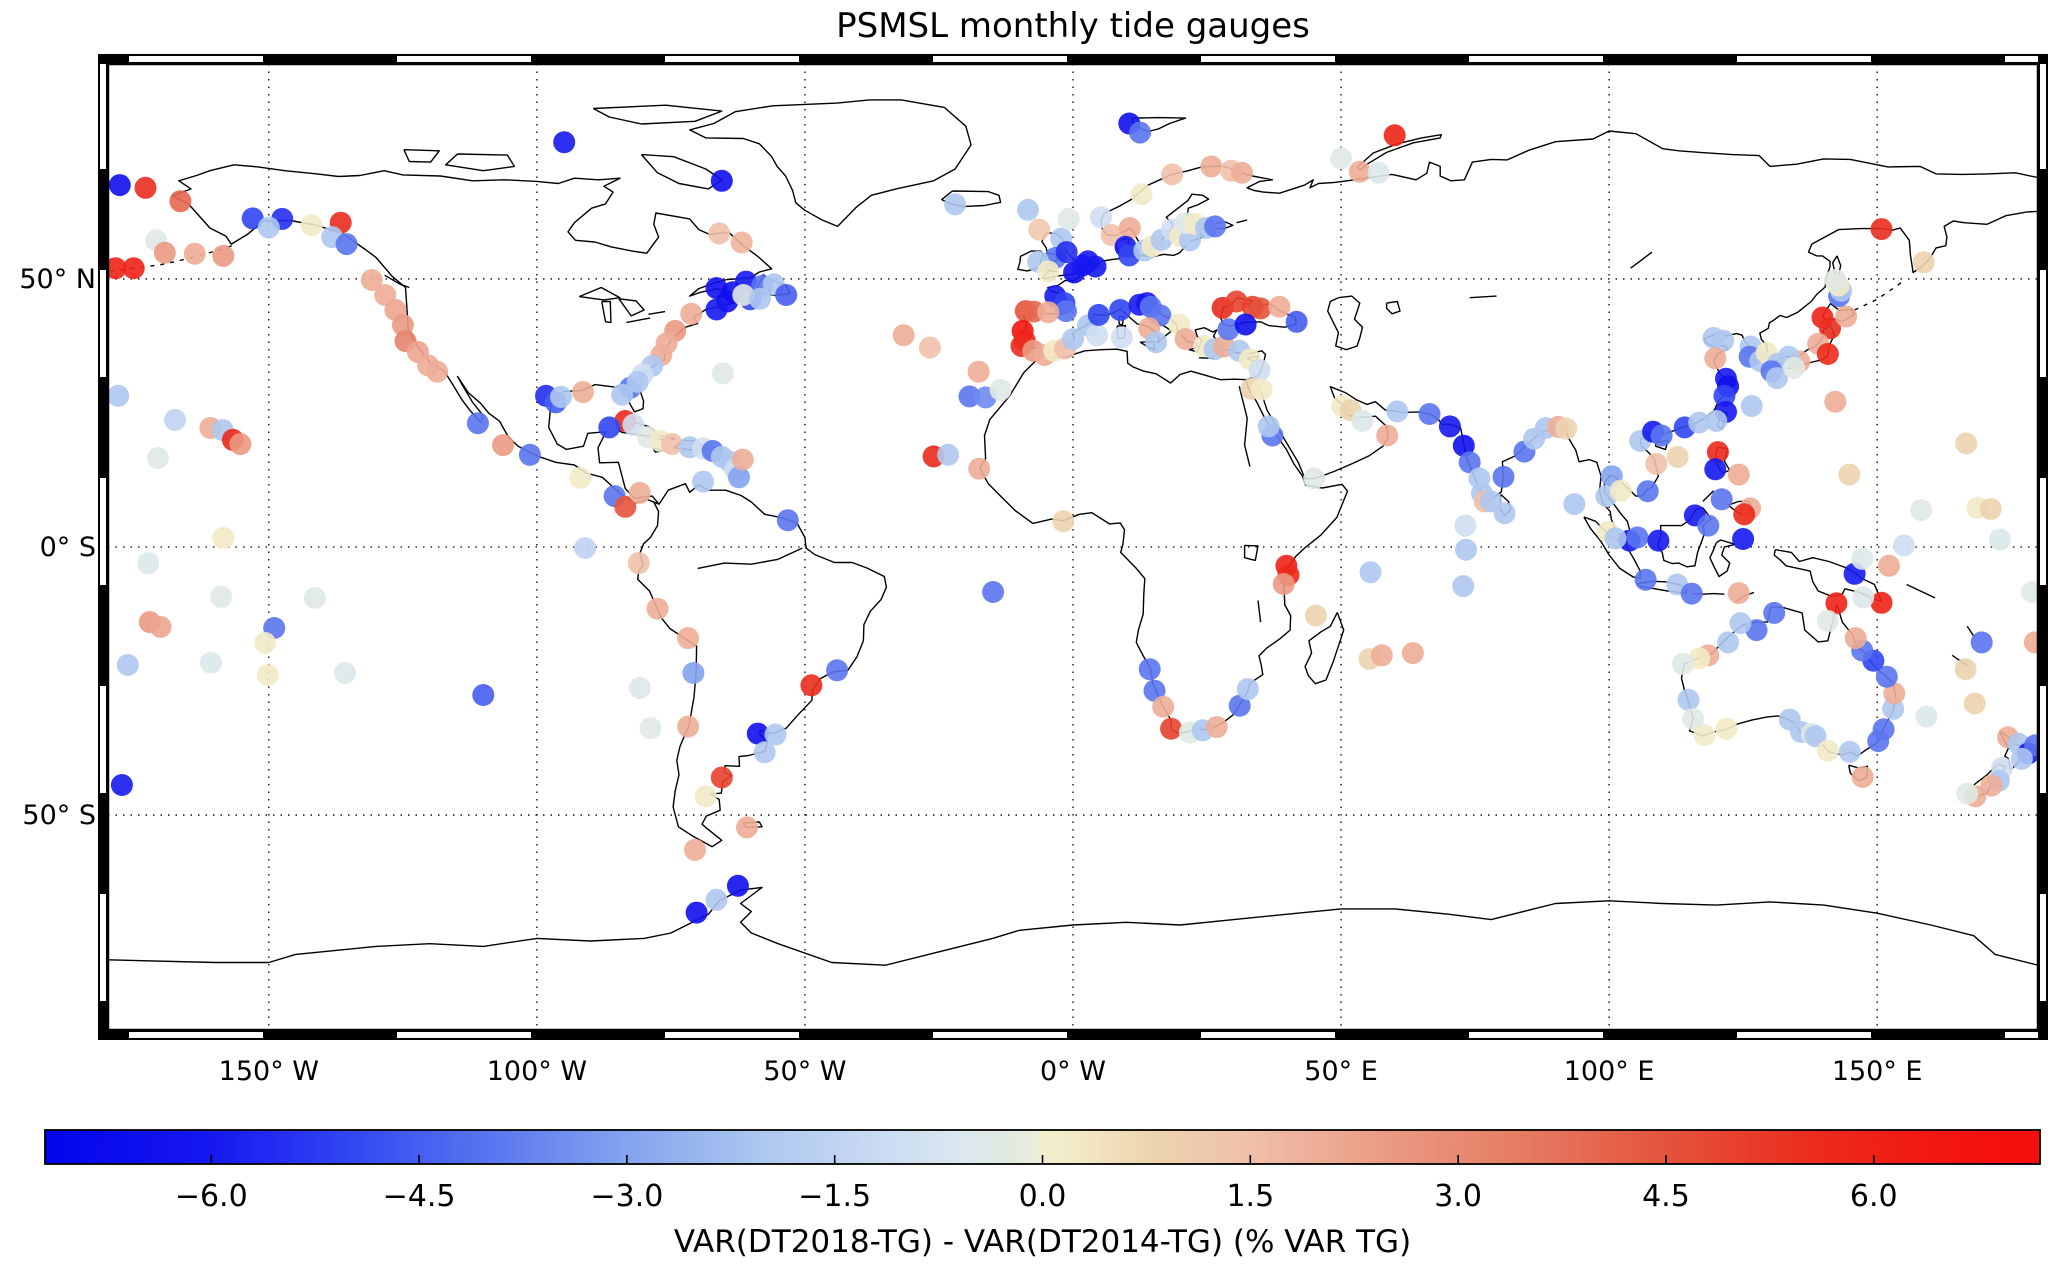 The width and height of the screenshot is (2067, 1279). What do you see at coordinates (804, 1071) in the screenshot?
I see `lon-tick-label: 50° W` at bounding box center [804, 1071].